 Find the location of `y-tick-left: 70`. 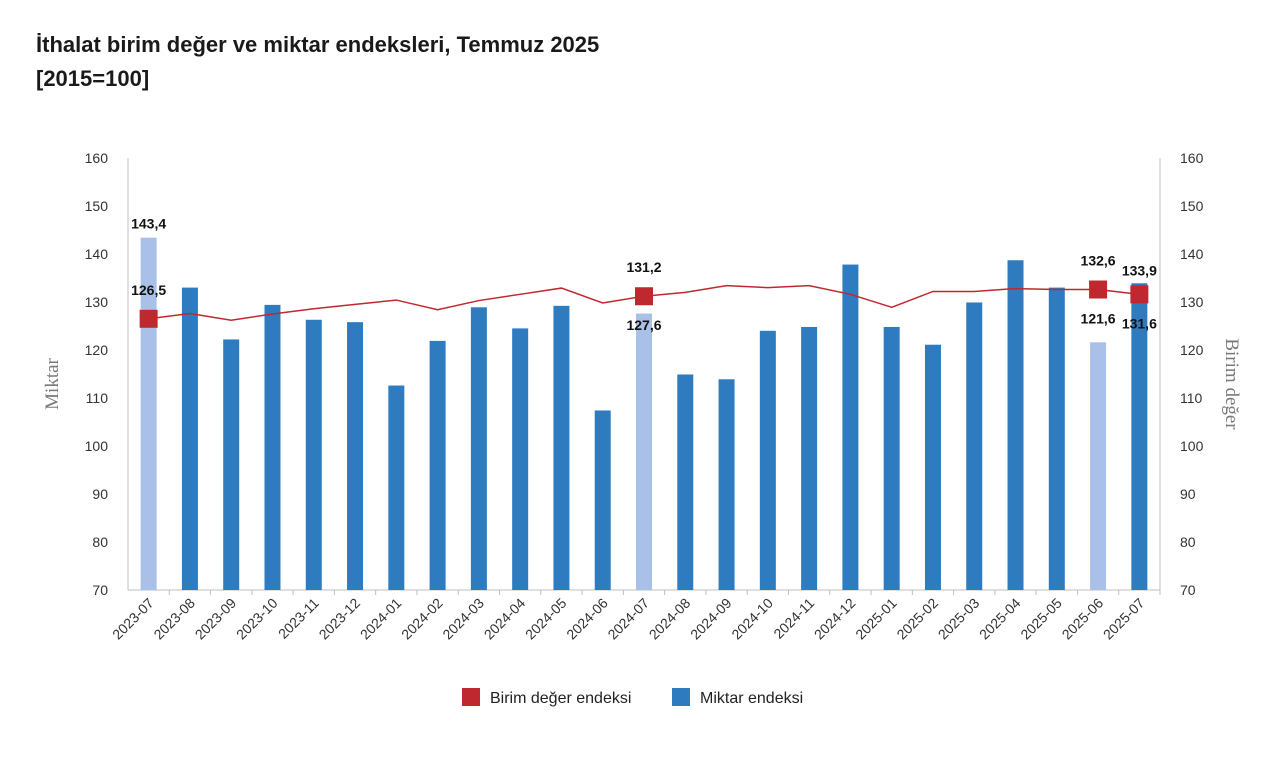

y-tick-left: 70 is located at coordinates (100, 590).